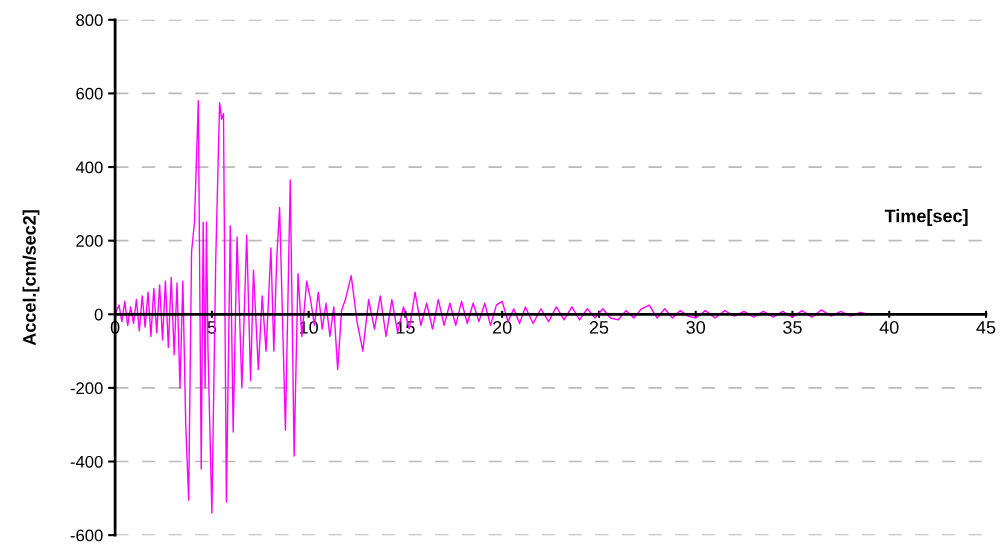 The height and width of the screenshot is (550, 1001). What do you see at coordinates (986, 327) in the screenshot?
I see `x-tick-label: 45` at bounding box center [986, 327].